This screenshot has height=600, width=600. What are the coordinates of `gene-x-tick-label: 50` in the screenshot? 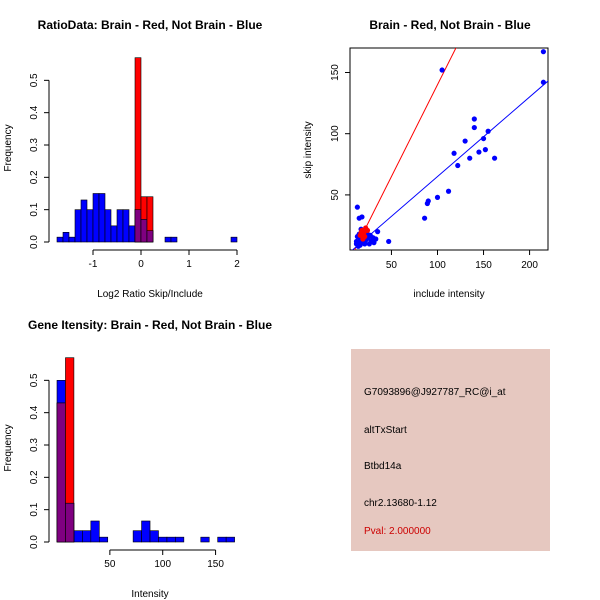 It's located at (110, 564).